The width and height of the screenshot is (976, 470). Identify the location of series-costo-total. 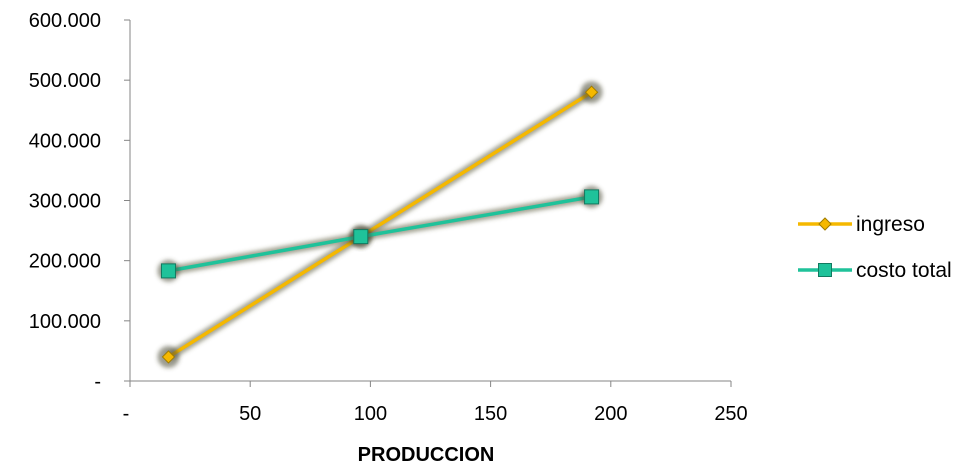
(380, 233).